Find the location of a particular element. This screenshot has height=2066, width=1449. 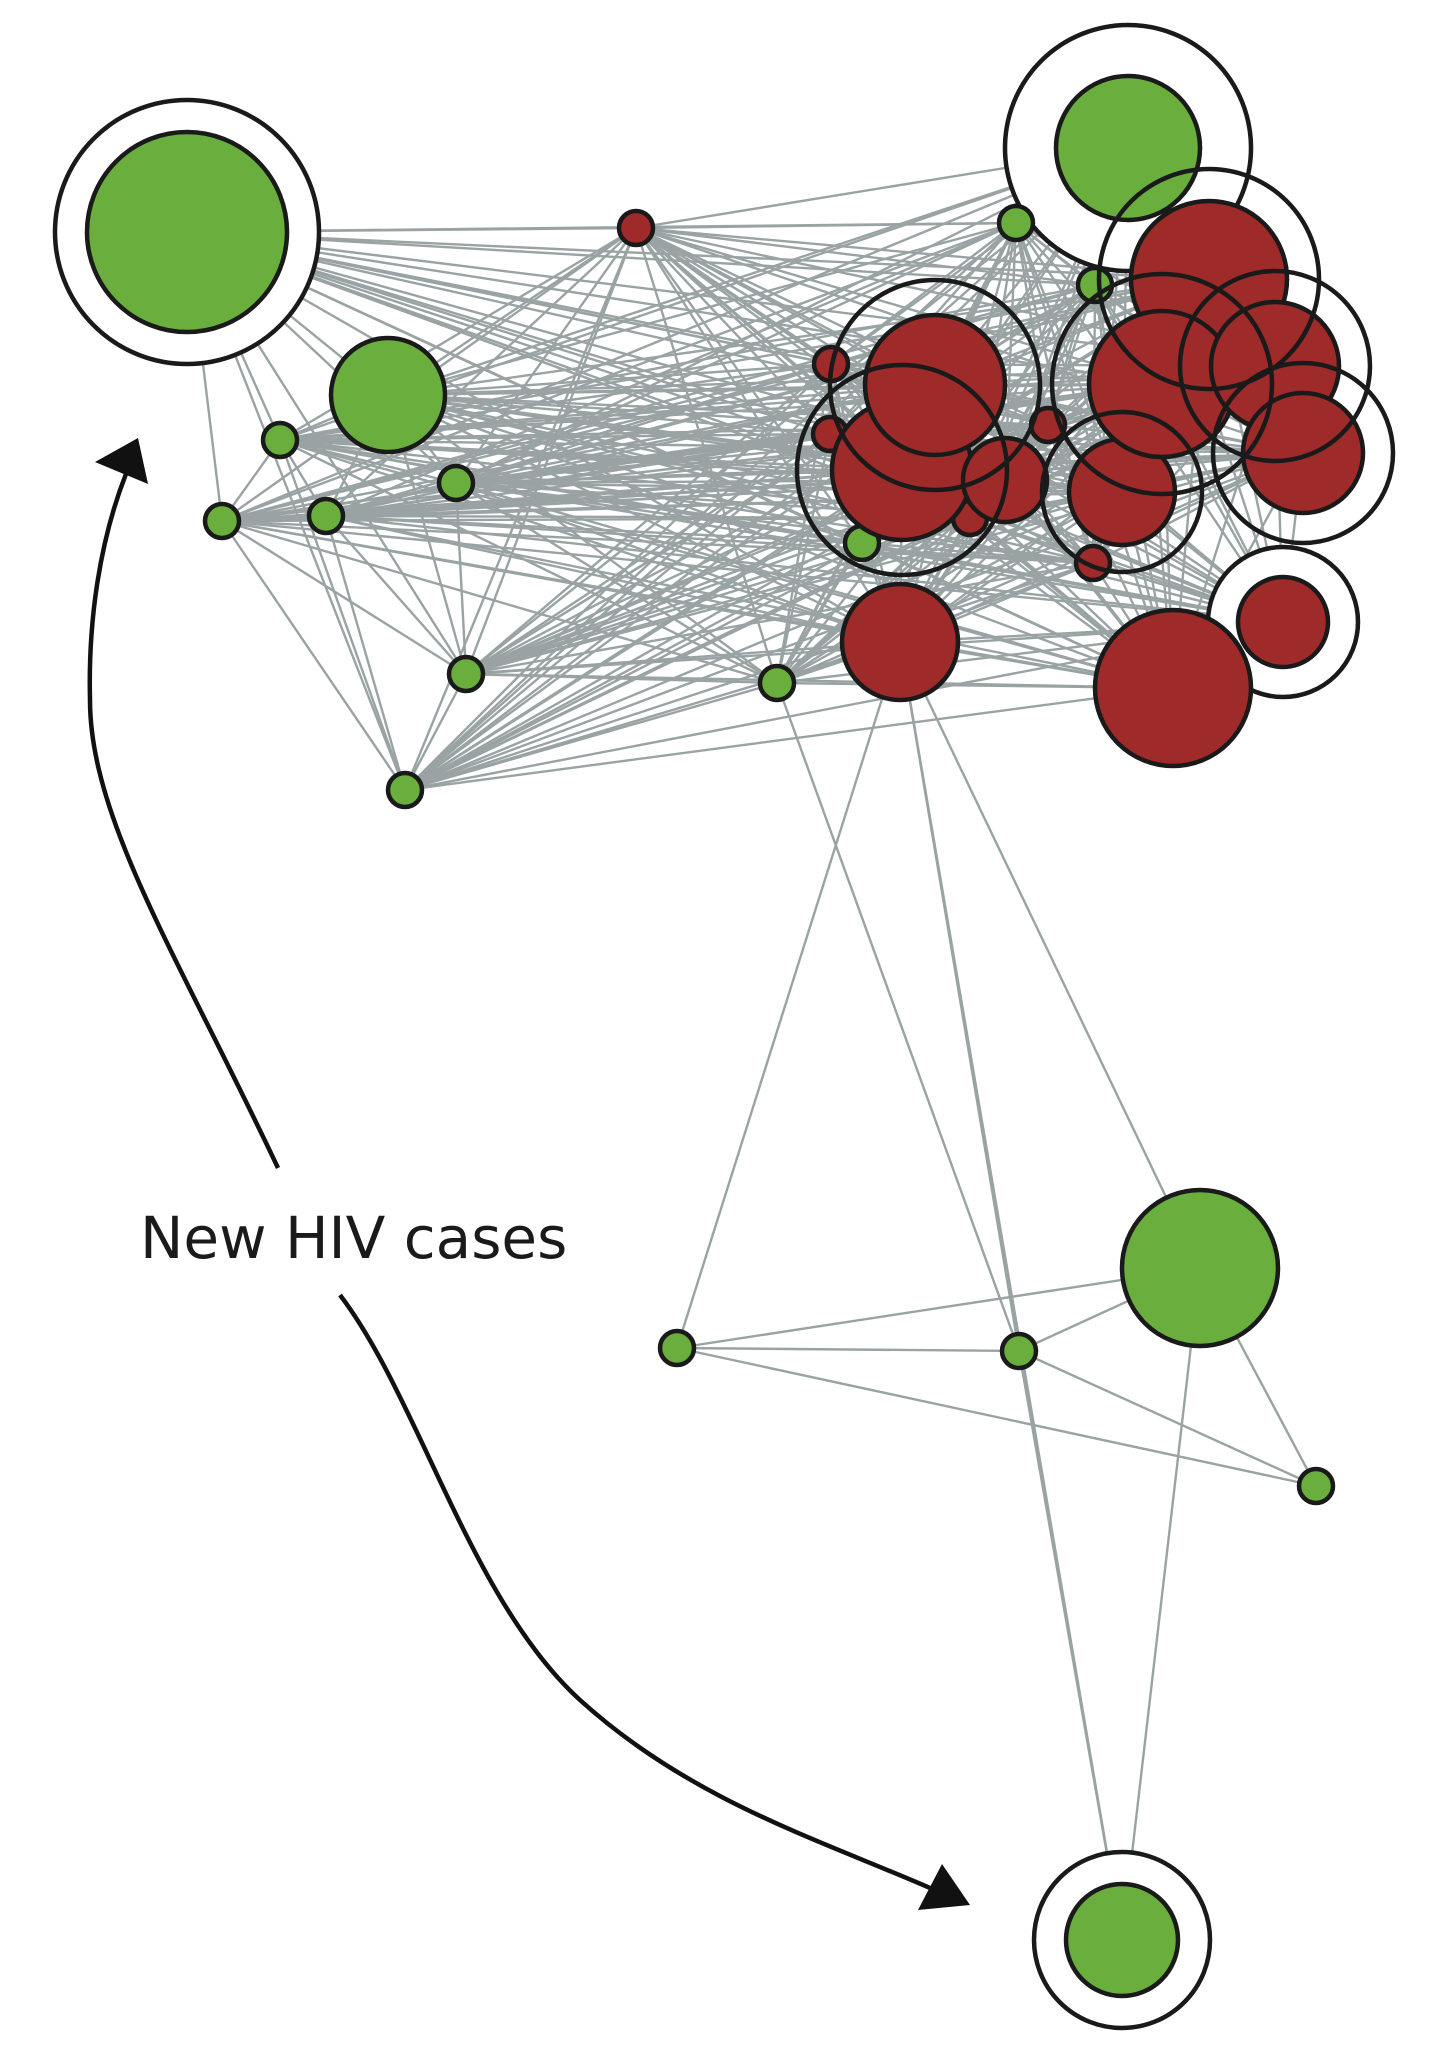

ring-r-l is located at coordinates (1275, 366).